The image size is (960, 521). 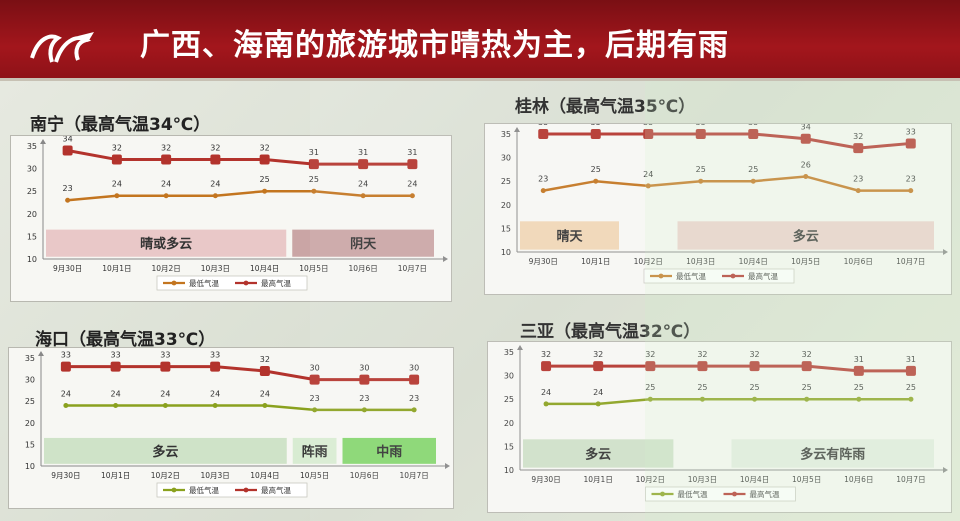 I want to click on legend-box, so click(x=719, y=276).